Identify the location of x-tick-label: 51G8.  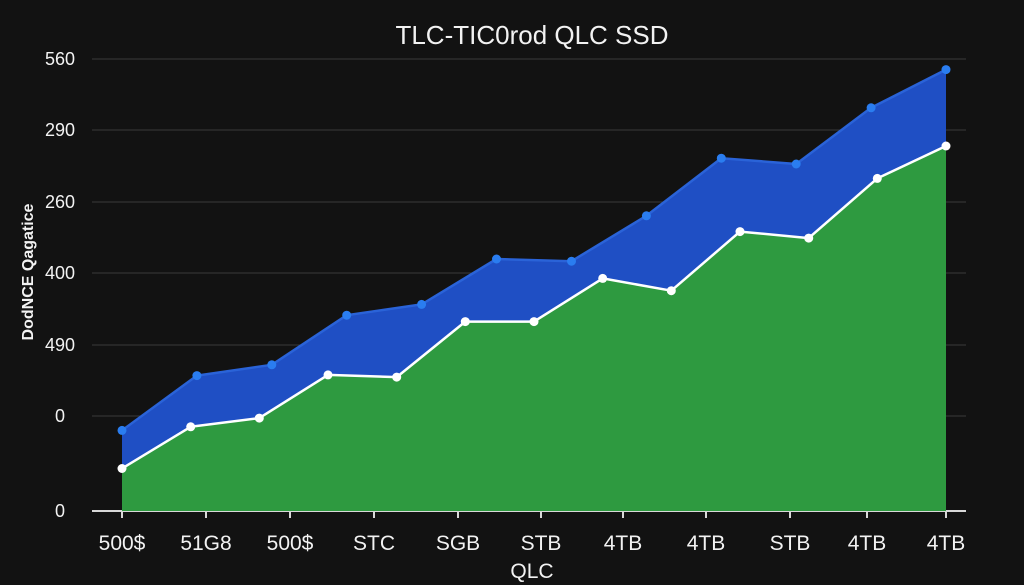
(205, 543).